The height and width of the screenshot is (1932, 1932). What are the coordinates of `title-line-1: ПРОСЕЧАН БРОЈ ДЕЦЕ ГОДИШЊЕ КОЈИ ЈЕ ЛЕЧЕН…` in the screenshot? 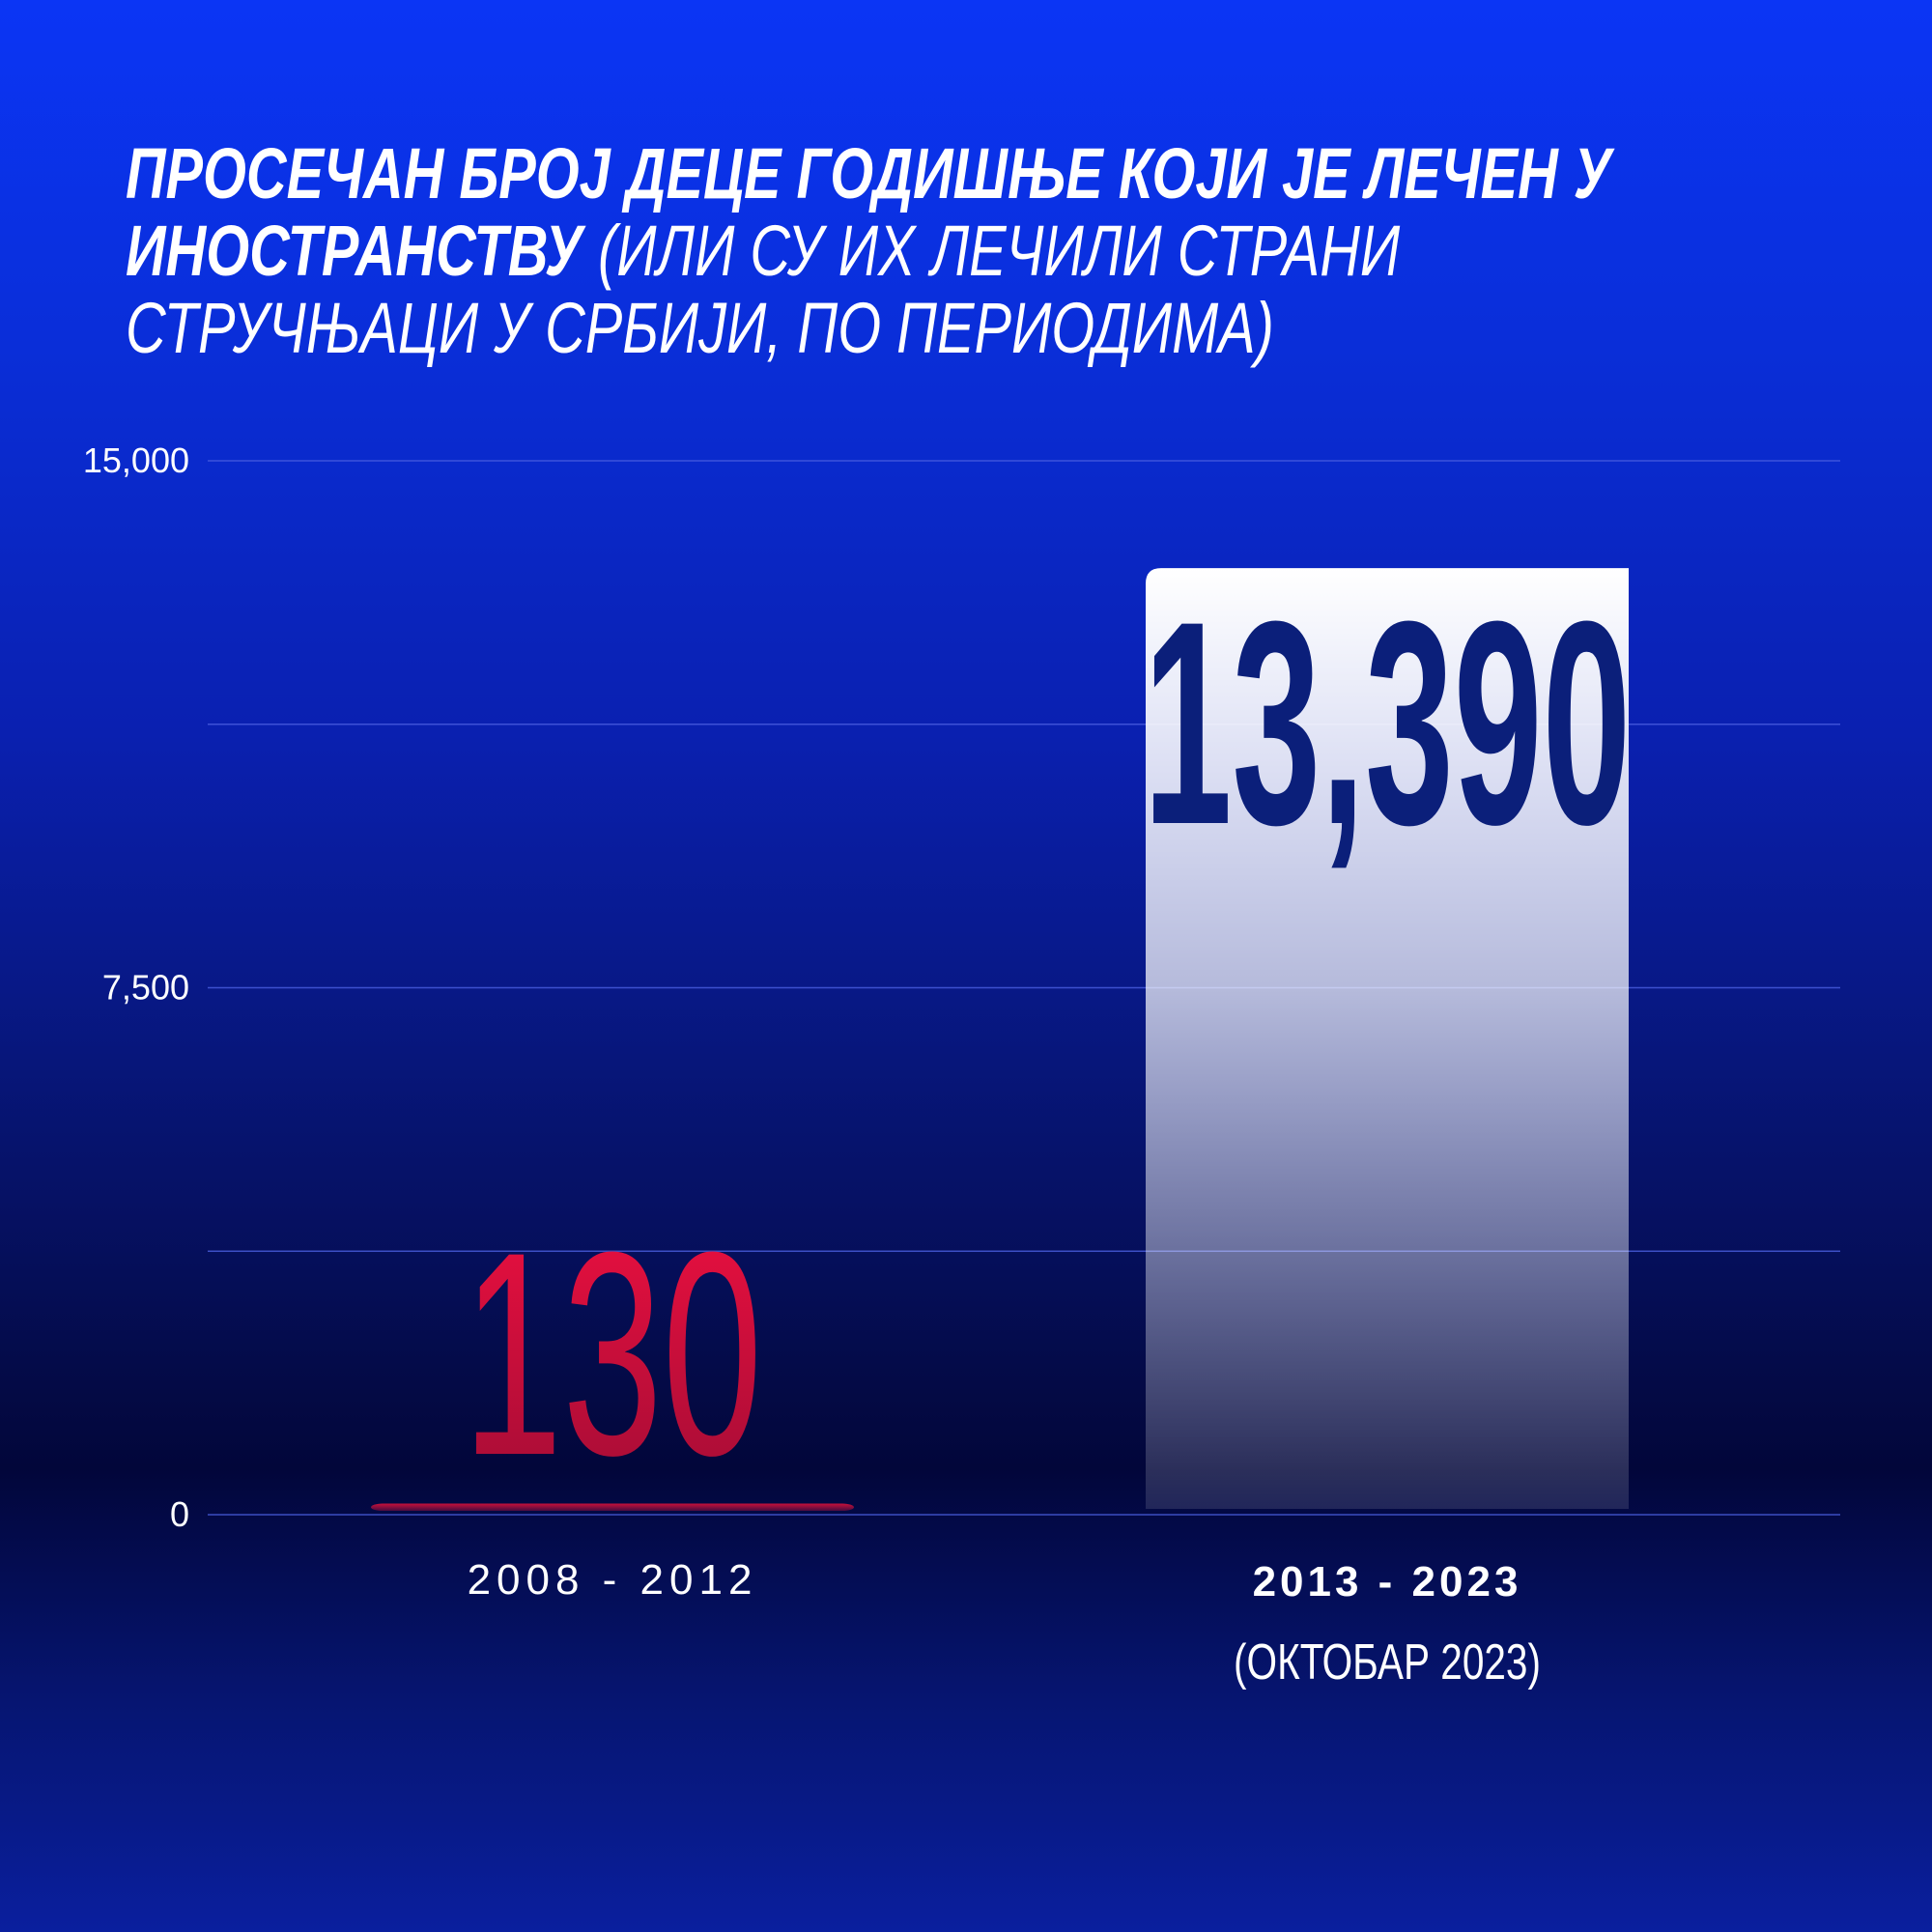 It's located at (868, 173).